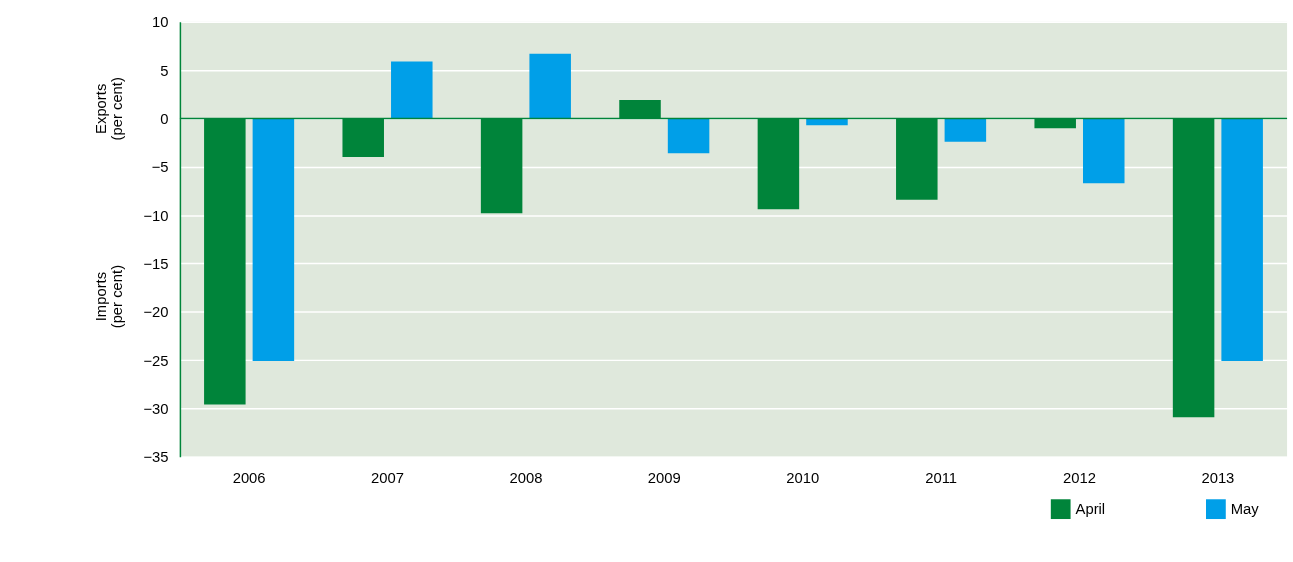  What do you see at coordinates (526, 477) in the screenshot?
I see `x-tick-label: 2008` at bounding box center [526, 477].